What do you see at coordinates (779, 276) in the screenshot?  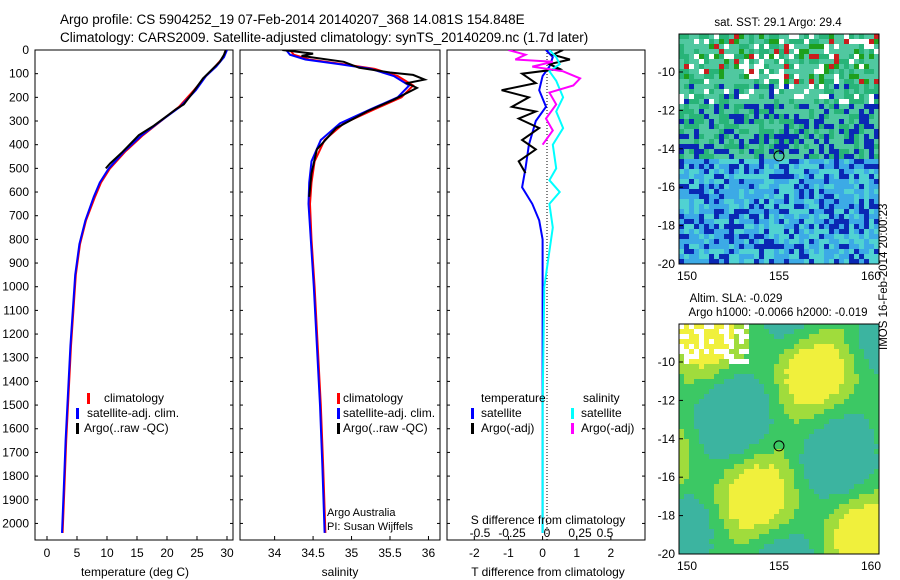 I see `map-lon-label: 155` at bounding box center [779, 276].